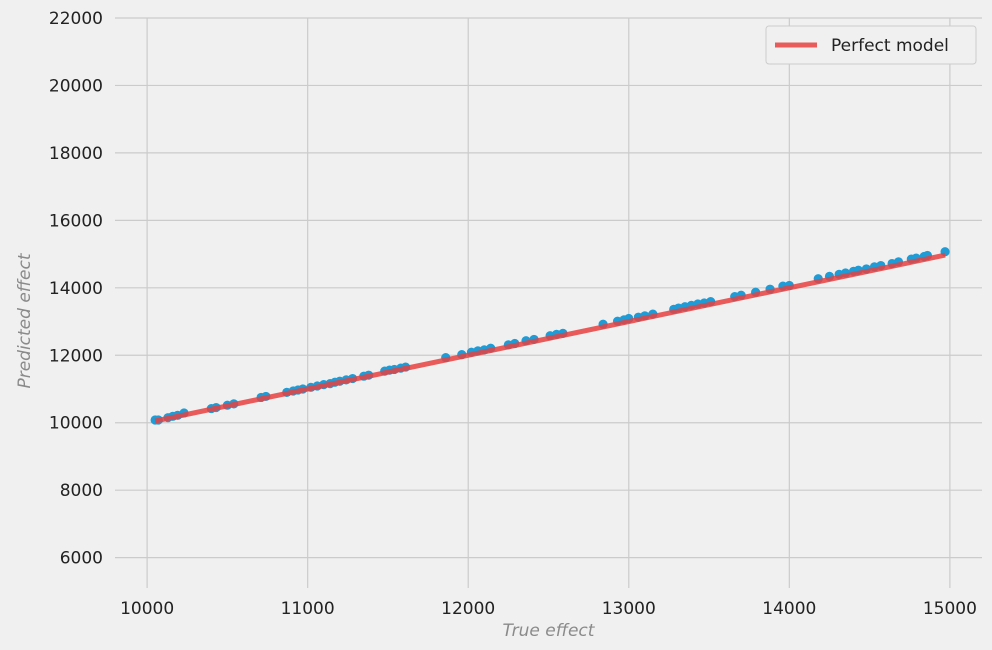 This screenshot has width=992, height=650. Describe the element at coordinates (308, 609) in the screenshot. I see `x-tick-label: 11000` at that location.